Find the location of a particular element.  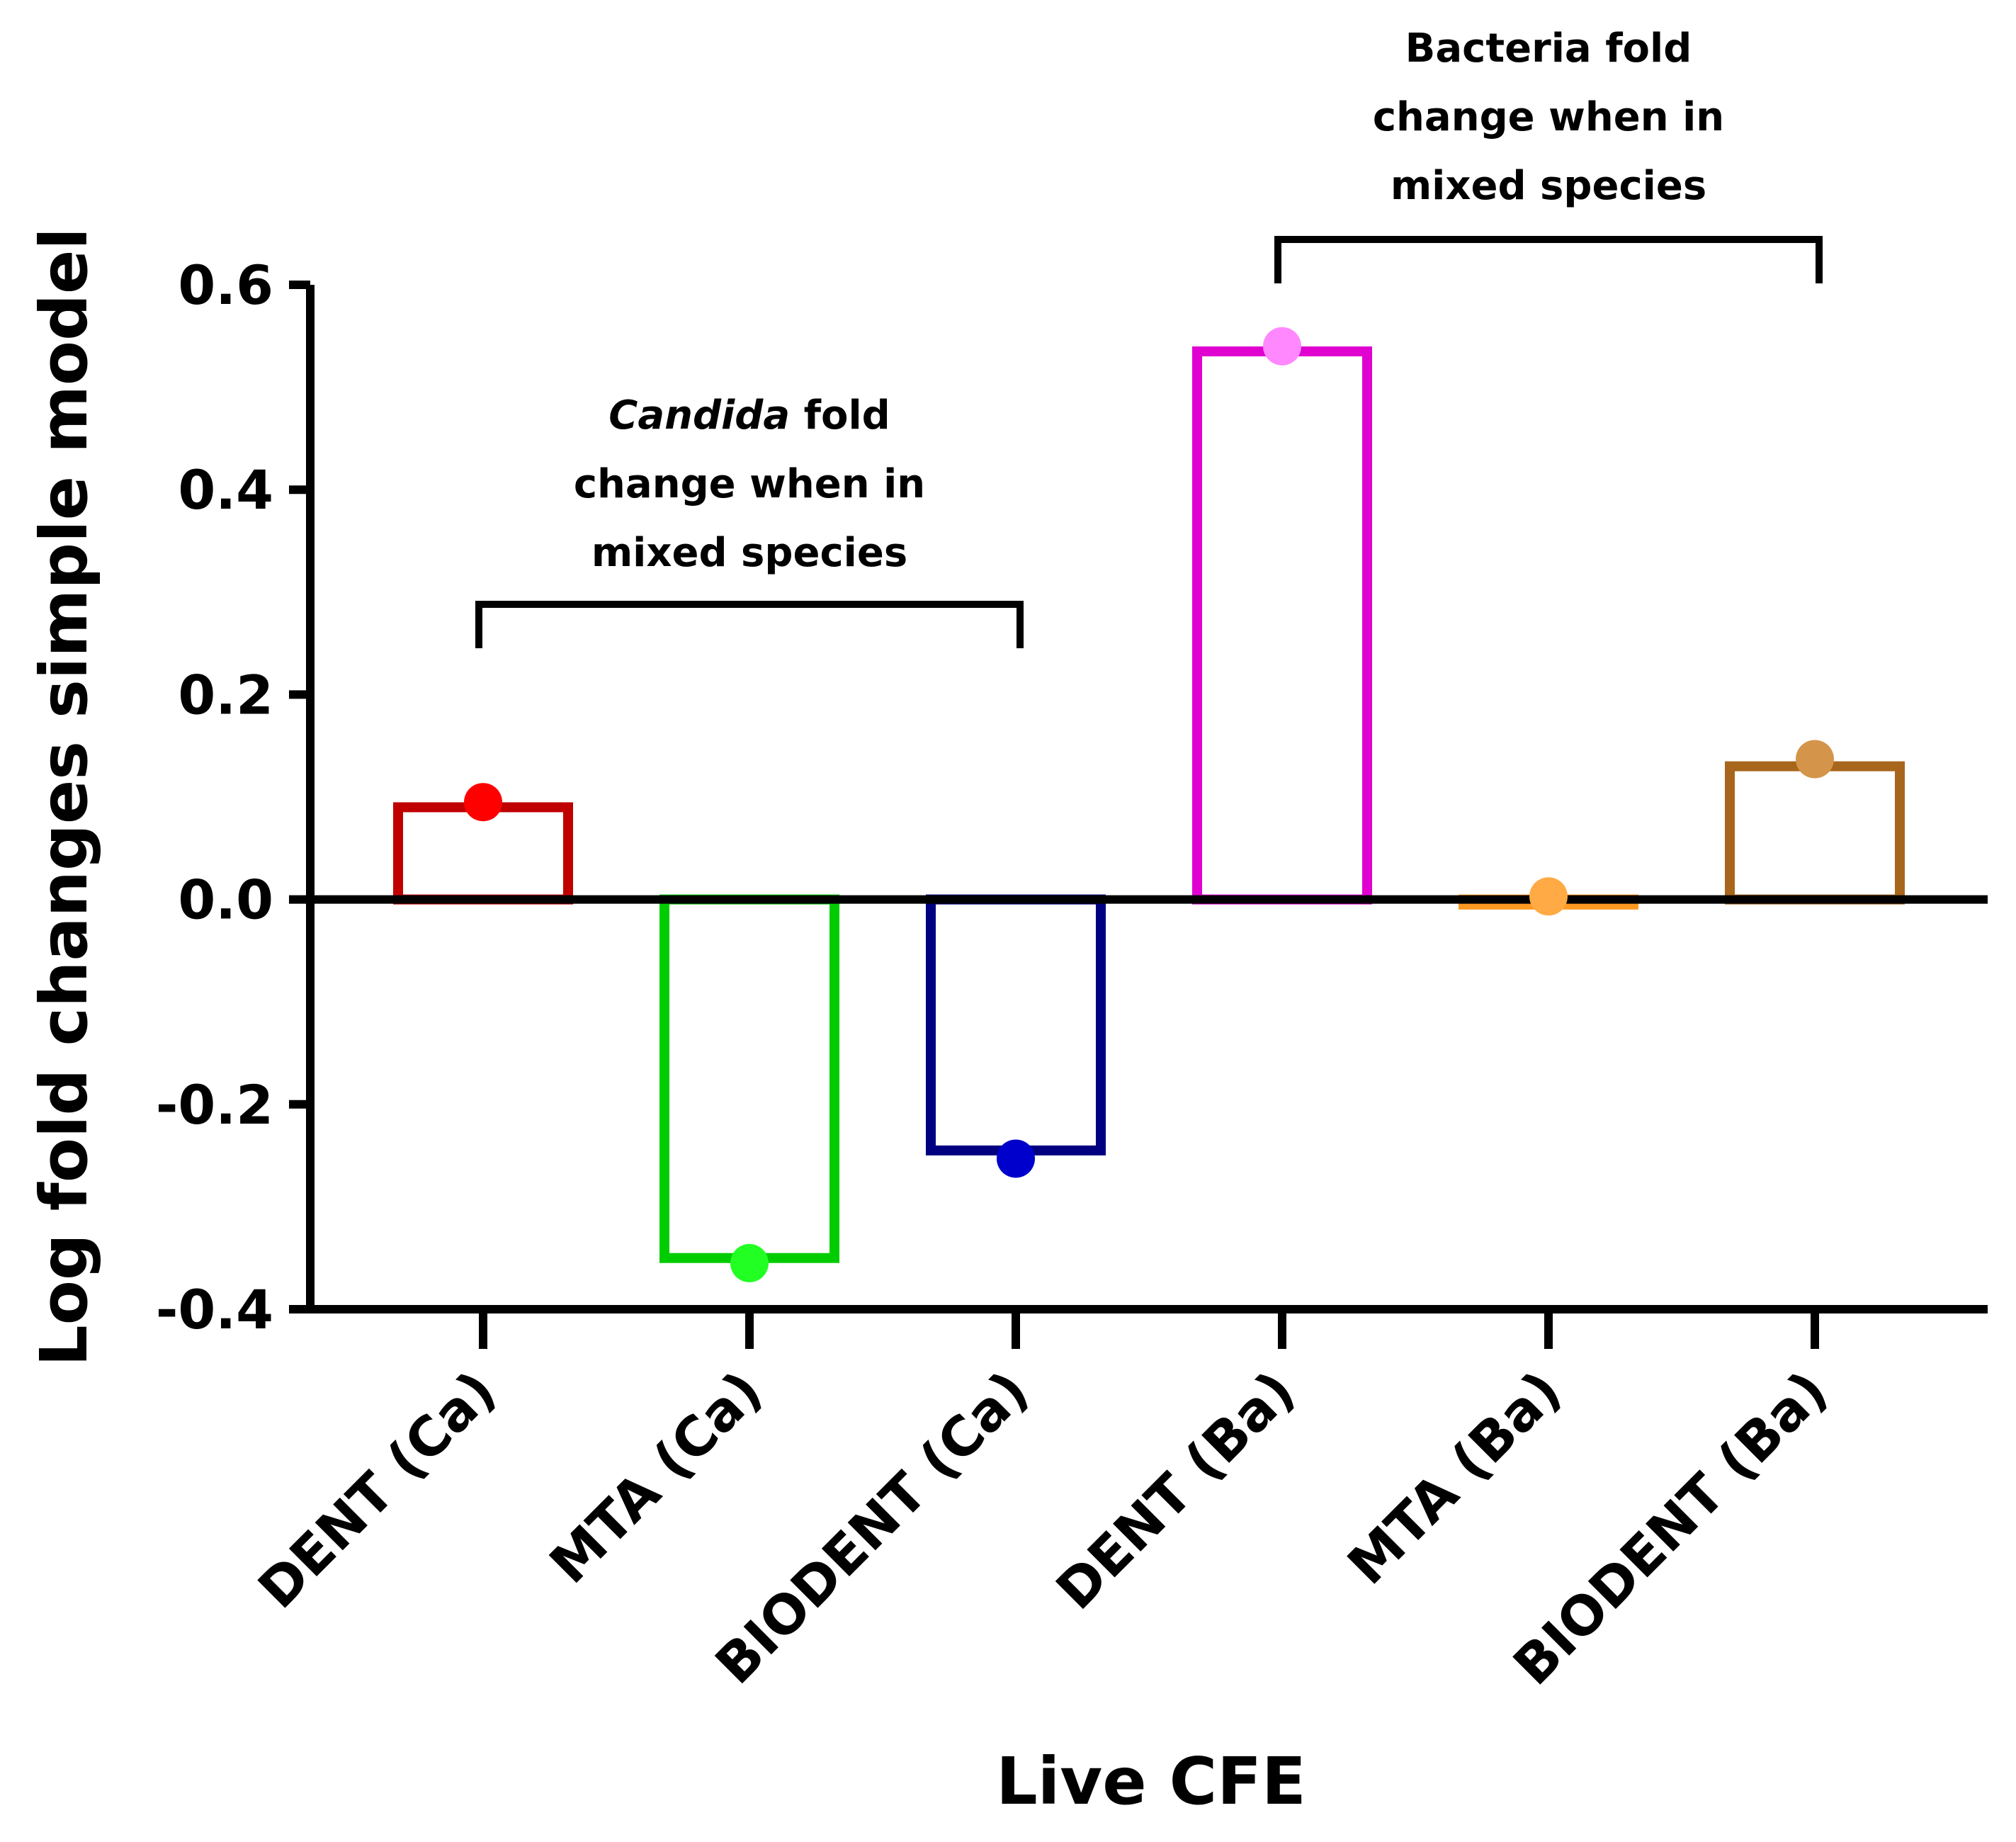

x-axis-title: Live CFE is located at coordinates (1151, 1781).